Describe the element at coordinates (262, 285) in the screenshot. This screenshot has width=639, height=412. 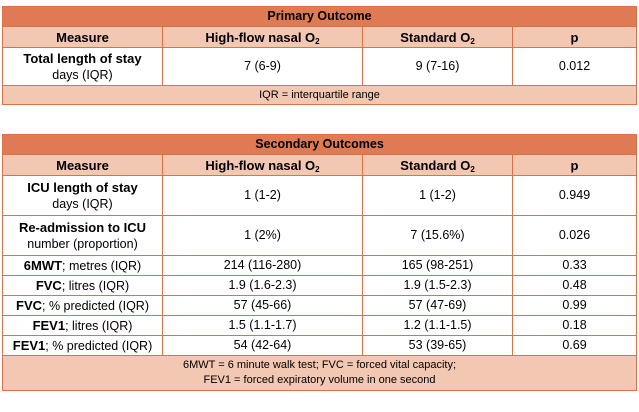
I see `cell-high-flow: 1.9 (1.6-2.3)` at that location.